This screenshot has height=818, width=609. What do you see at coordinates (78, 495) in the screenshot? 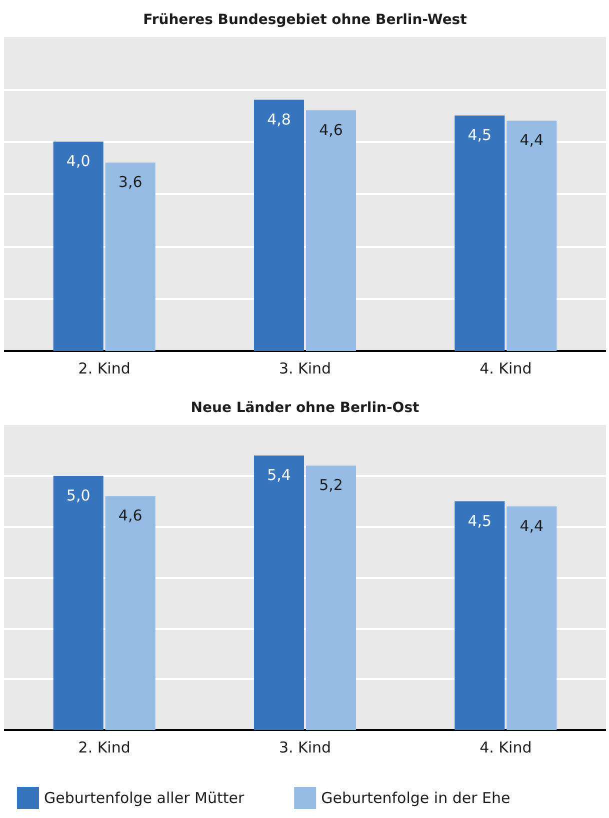
I see `data-label: 5,0` at bounding box center [78, 495].